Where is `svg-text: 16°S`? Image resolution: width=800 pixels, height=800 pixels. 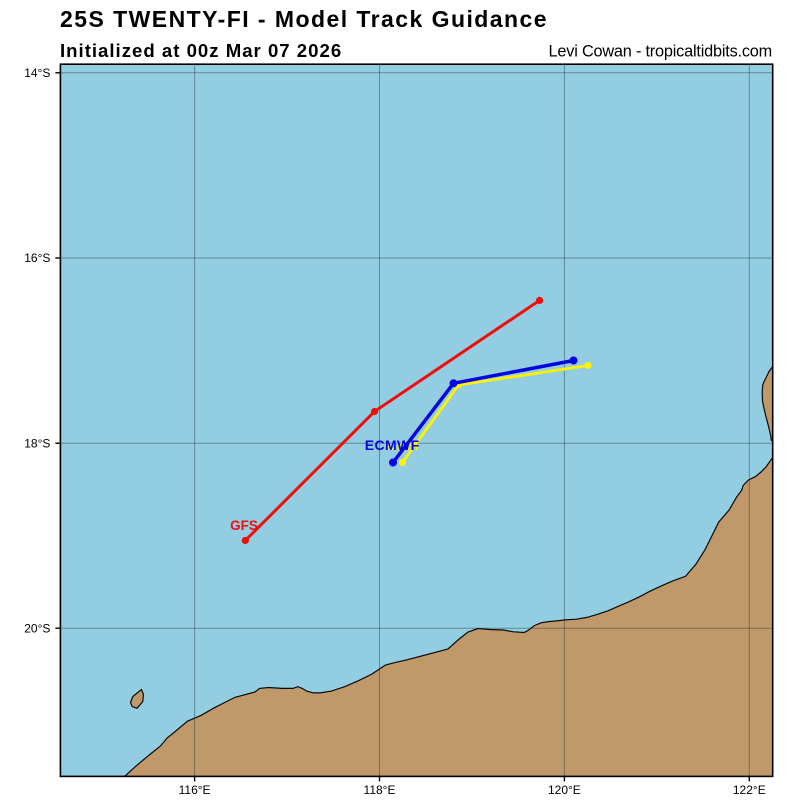 svg-text: 16°S is located at coordinates (37, 258).